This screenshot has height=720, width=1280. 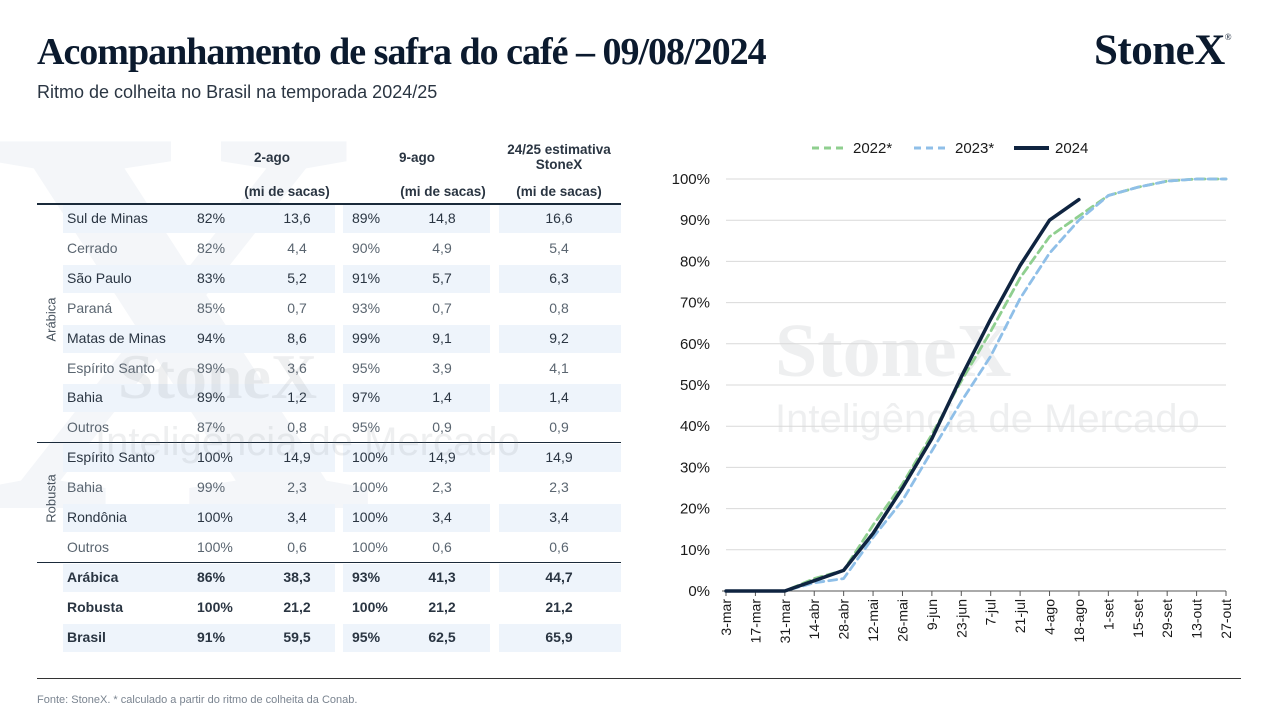 I want to click on table-row: Outros 87% 0,8 95% 0,9 0,9, so click(x=332, y=427).